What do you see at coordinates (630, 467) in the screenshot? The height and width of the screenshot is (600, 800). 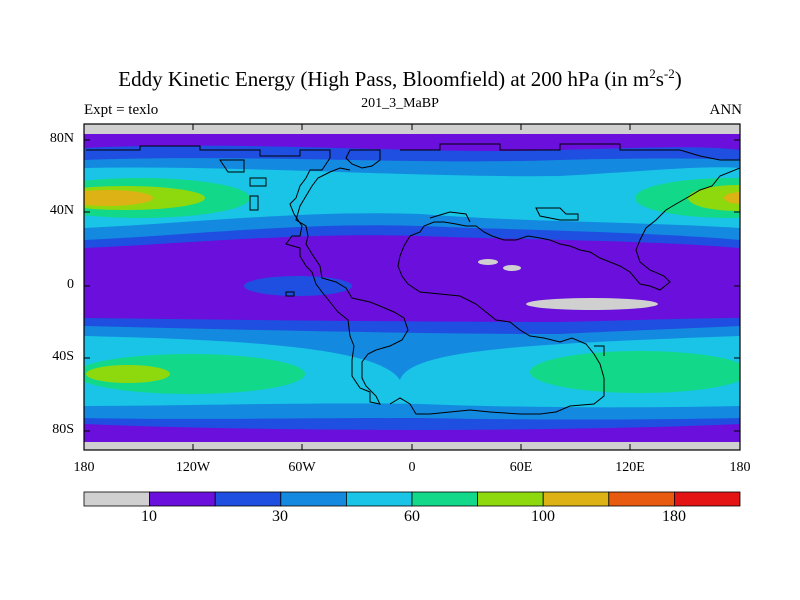 I see `lon-tick-120e: 120E` at bounding box center [630, 467].